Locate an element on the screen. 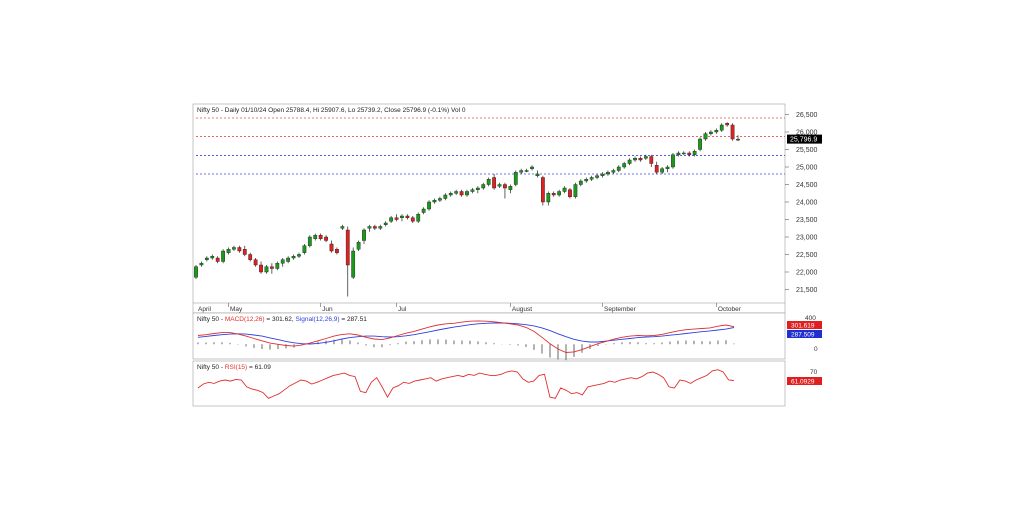 The image size is (1016, 526). rsi-label: RSI(15) is located at coordinates (236, 367).